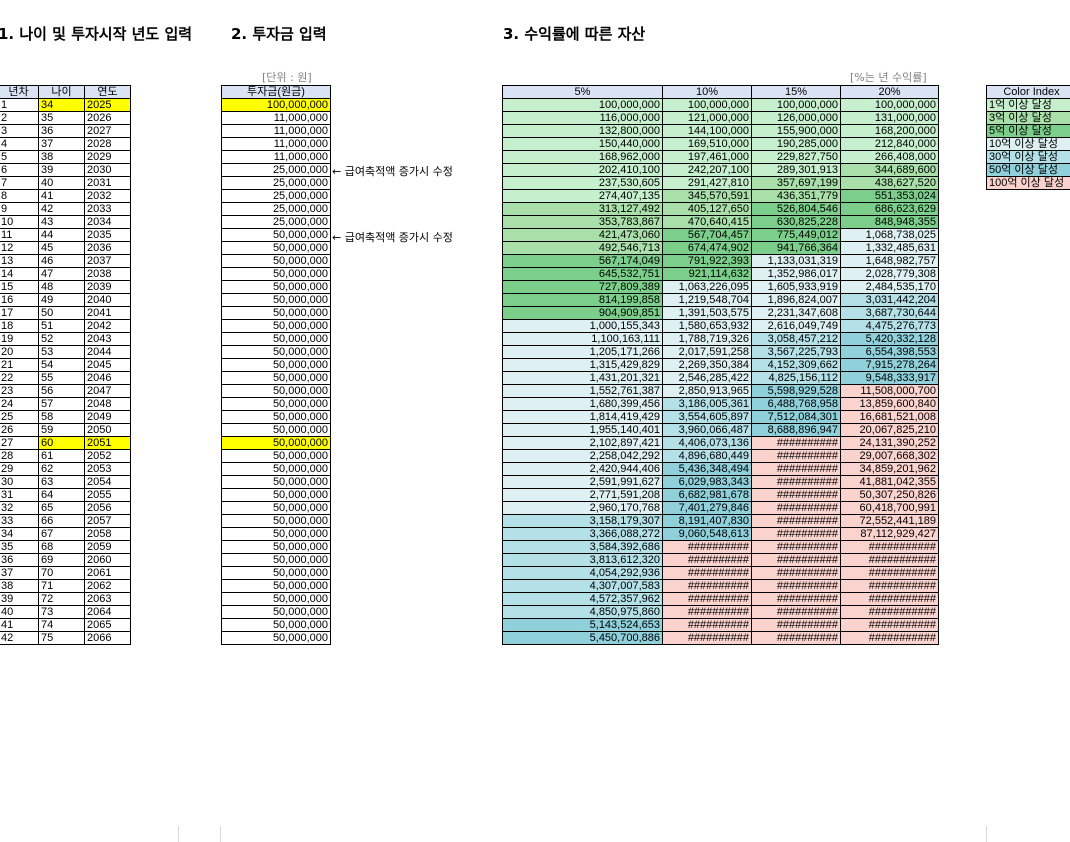  Describe the element at coordinates (107, 170) in the screenshot. I see `year-cell: 2030` at that location.